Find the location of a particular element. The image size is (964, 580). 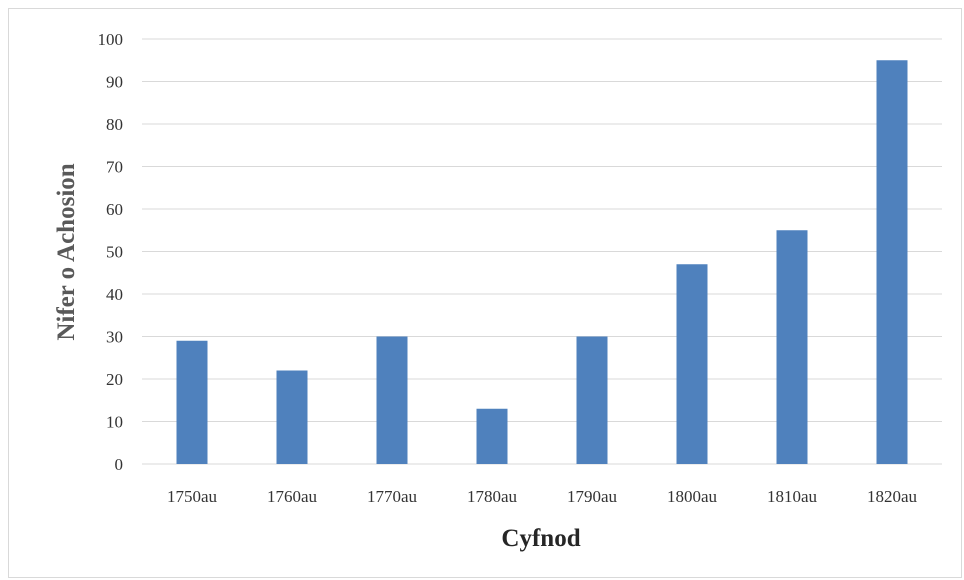

x-tick-label: 1750au is located at coordinates (192, 496).